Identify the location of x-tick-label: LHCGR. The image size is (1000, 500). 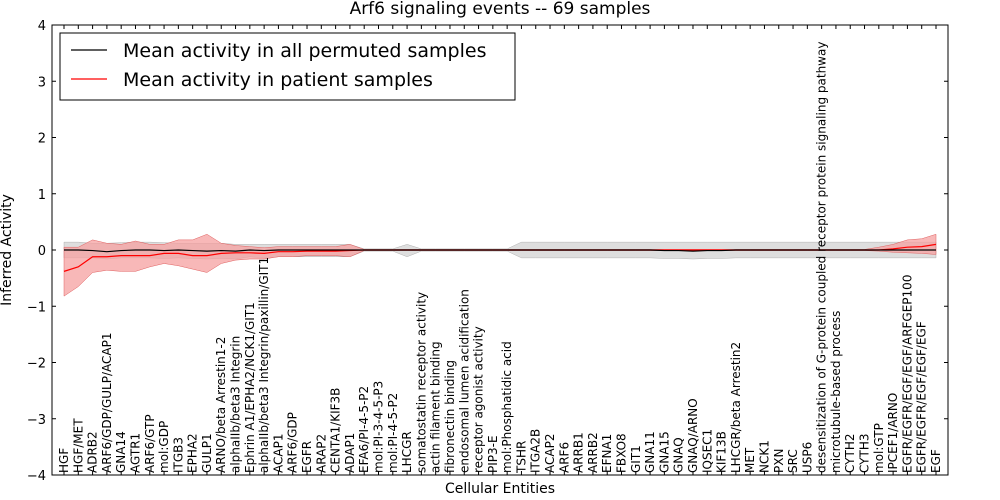
(407, 452).